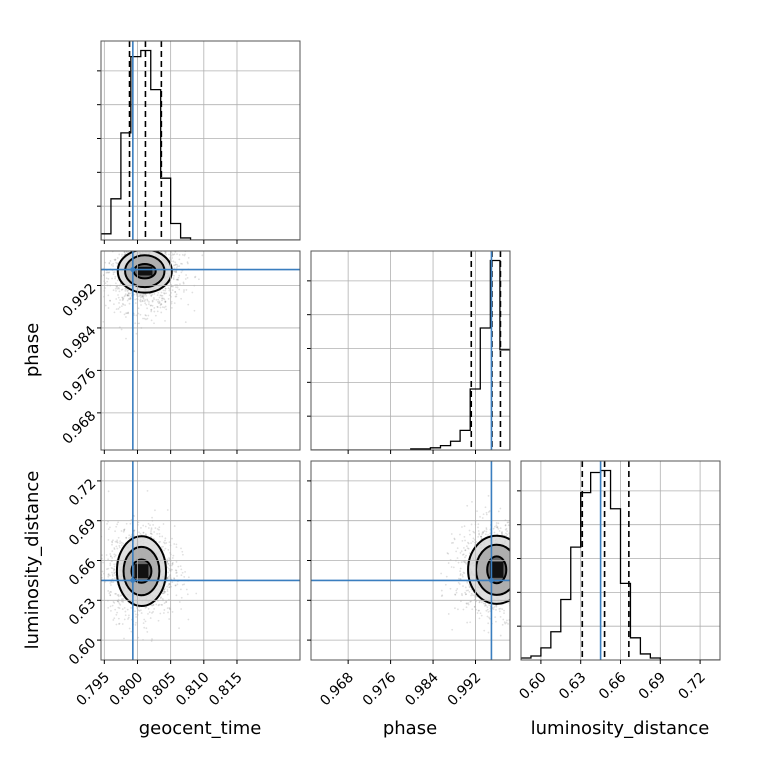  What do you see at coordinates (133, 270) in the screenshot?
I see `panel-geocent-time-vs-phase-truth-point` at bounding box center [133, 270].